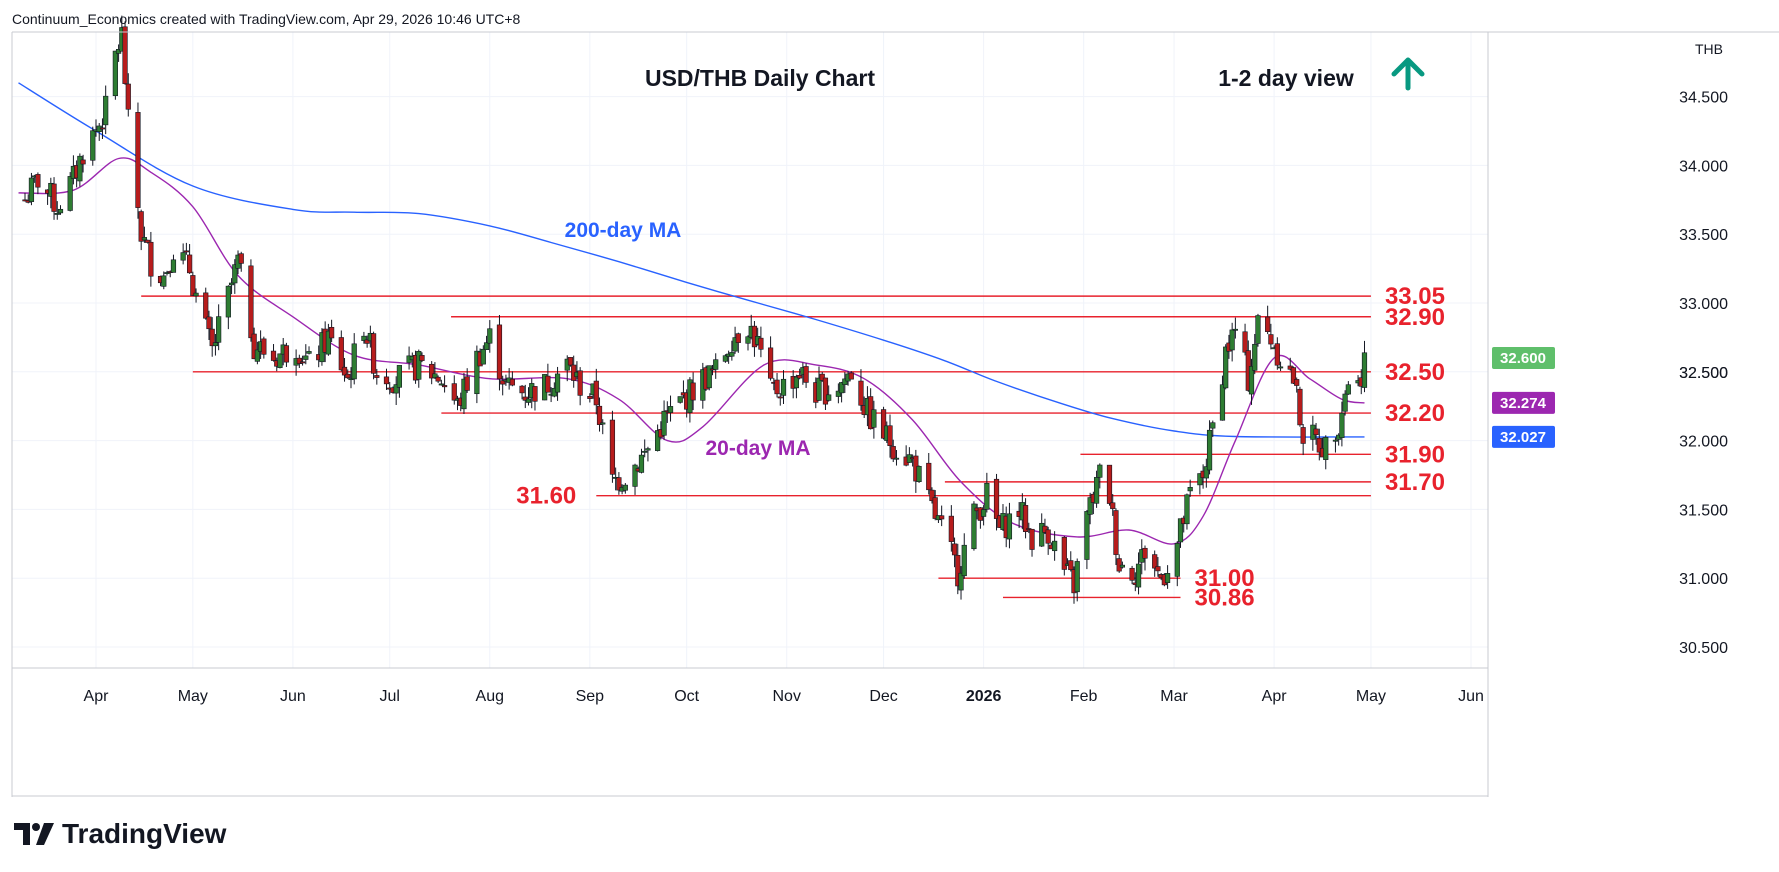 This screenshot has height=872, width=1779. Describe the element at coordinates (120, 834) in the screenshot. I see `tradingview-brand: TradingView` at that location.